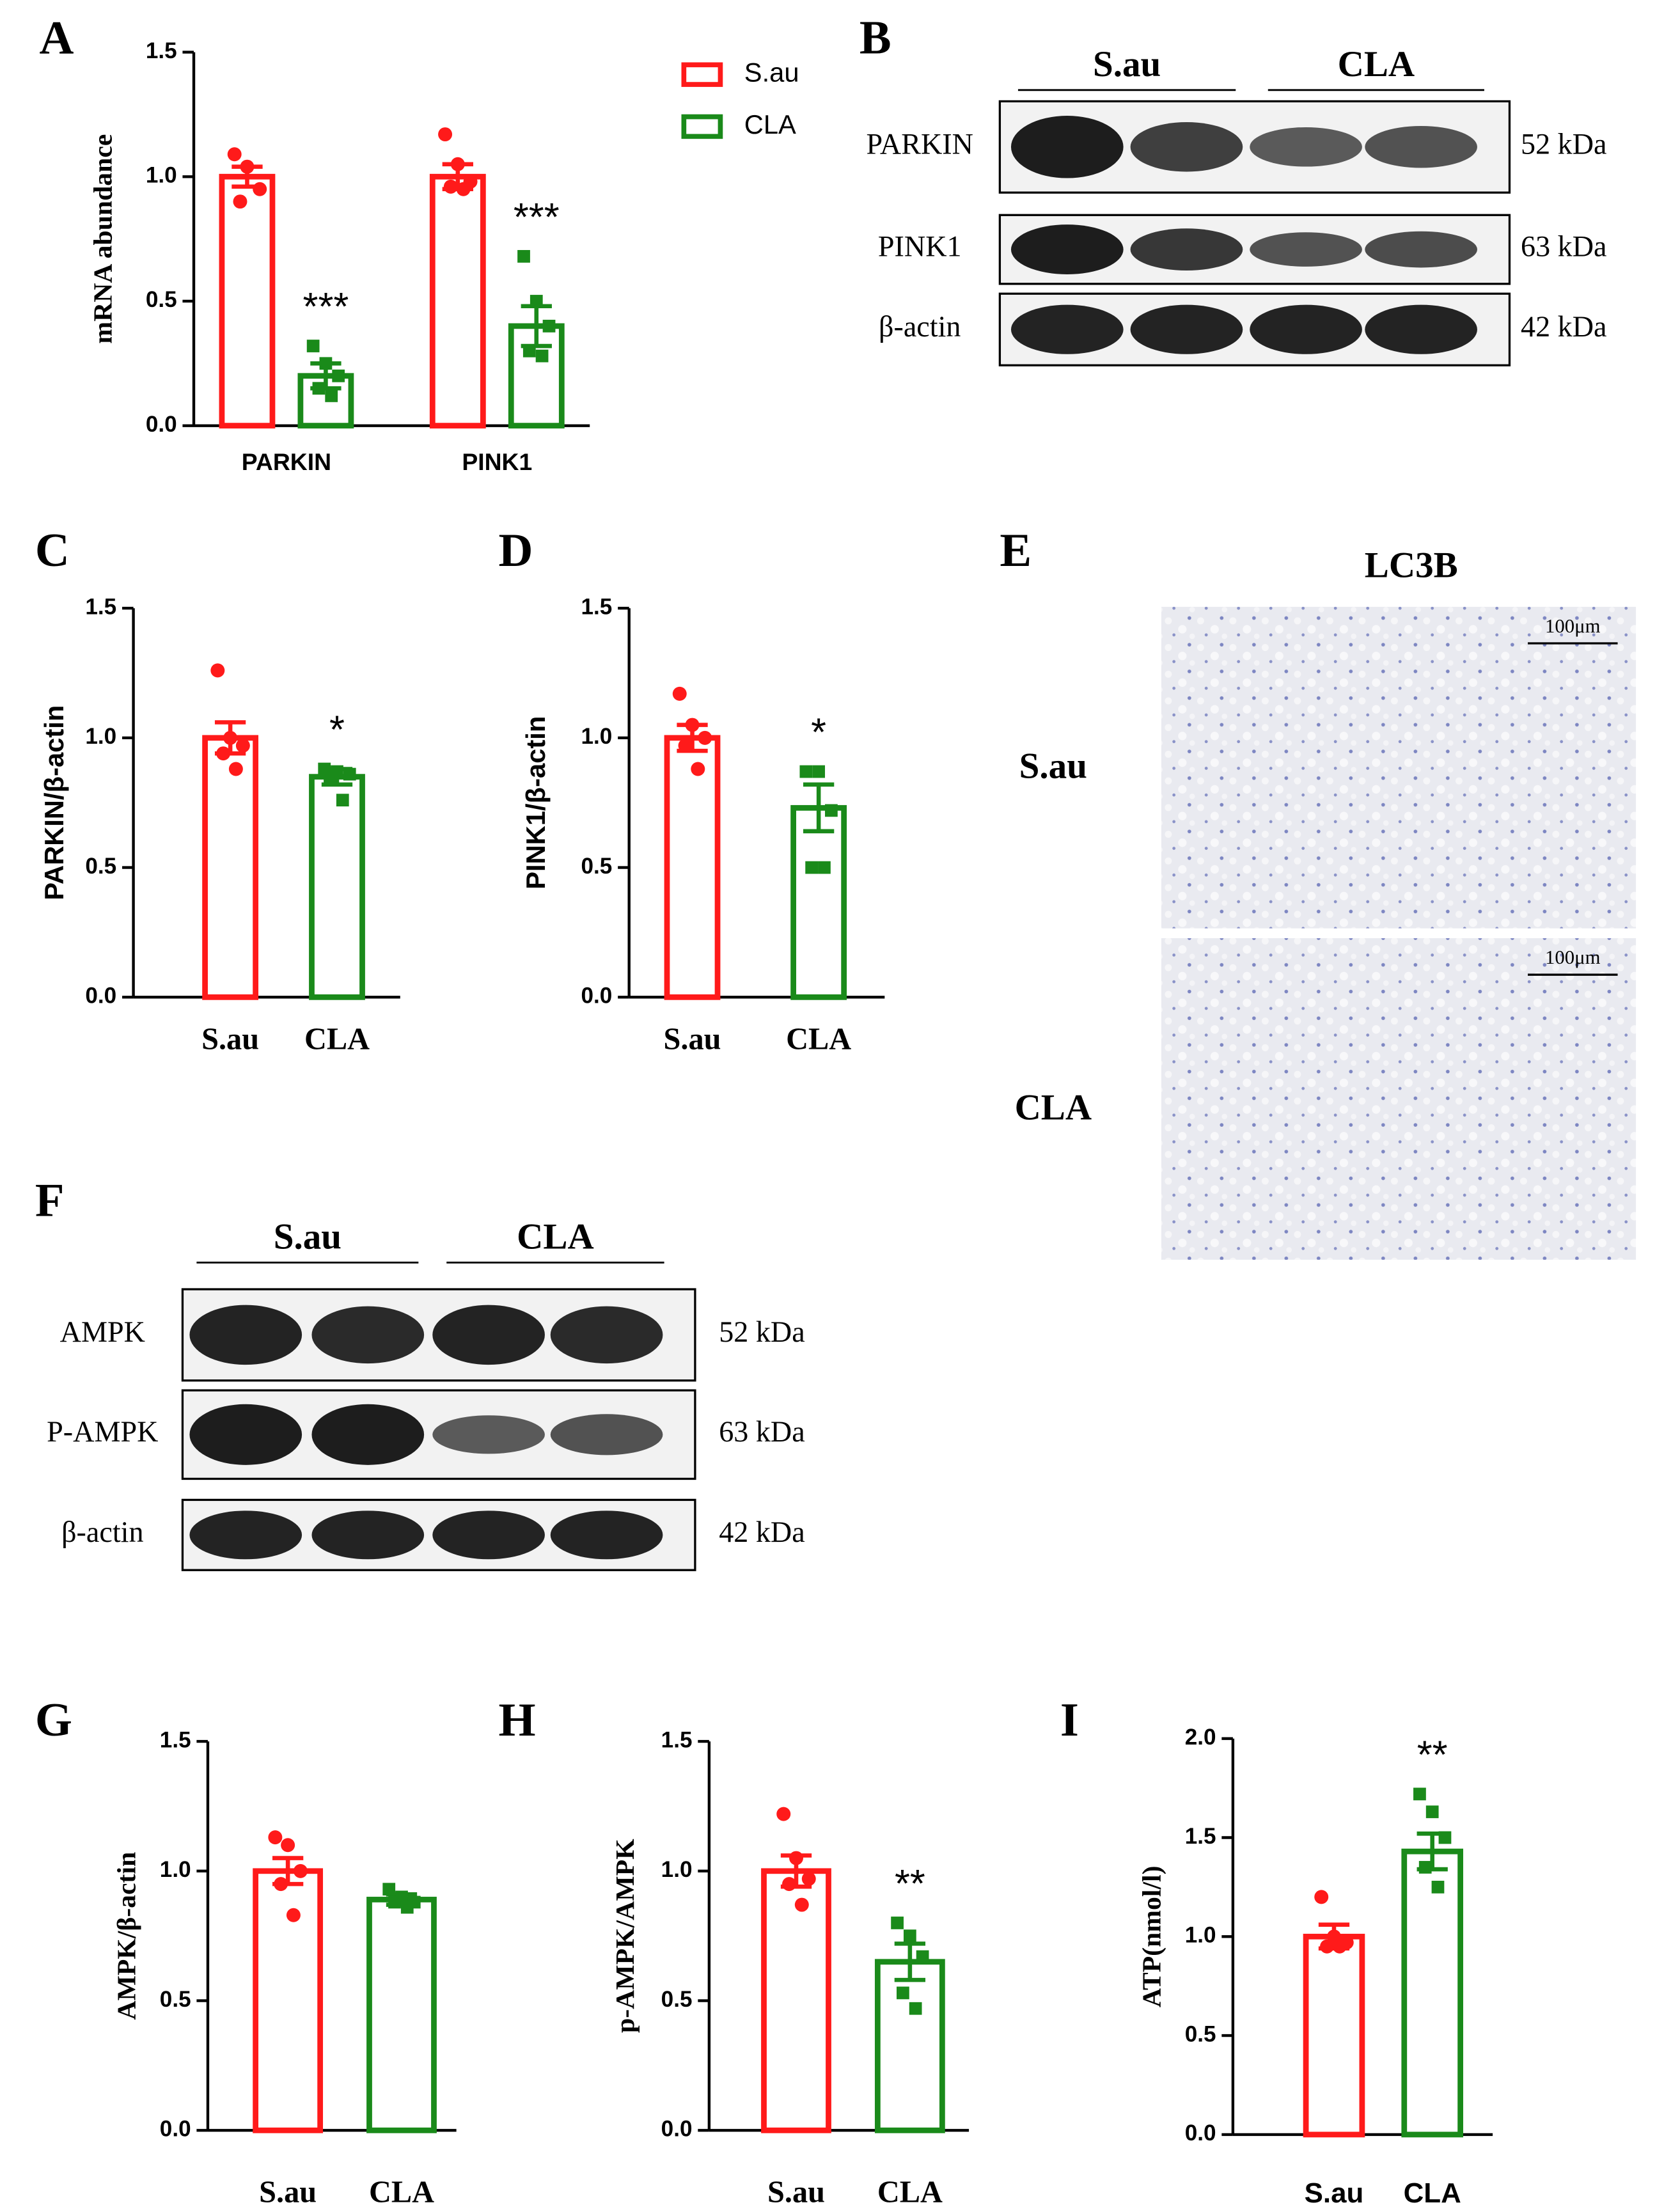 The width and height of the screenshot is (1664, 2212). Describe the element at coordinates (1069, 1720) in the screenshot. I see `panel-letter: I` at that location.